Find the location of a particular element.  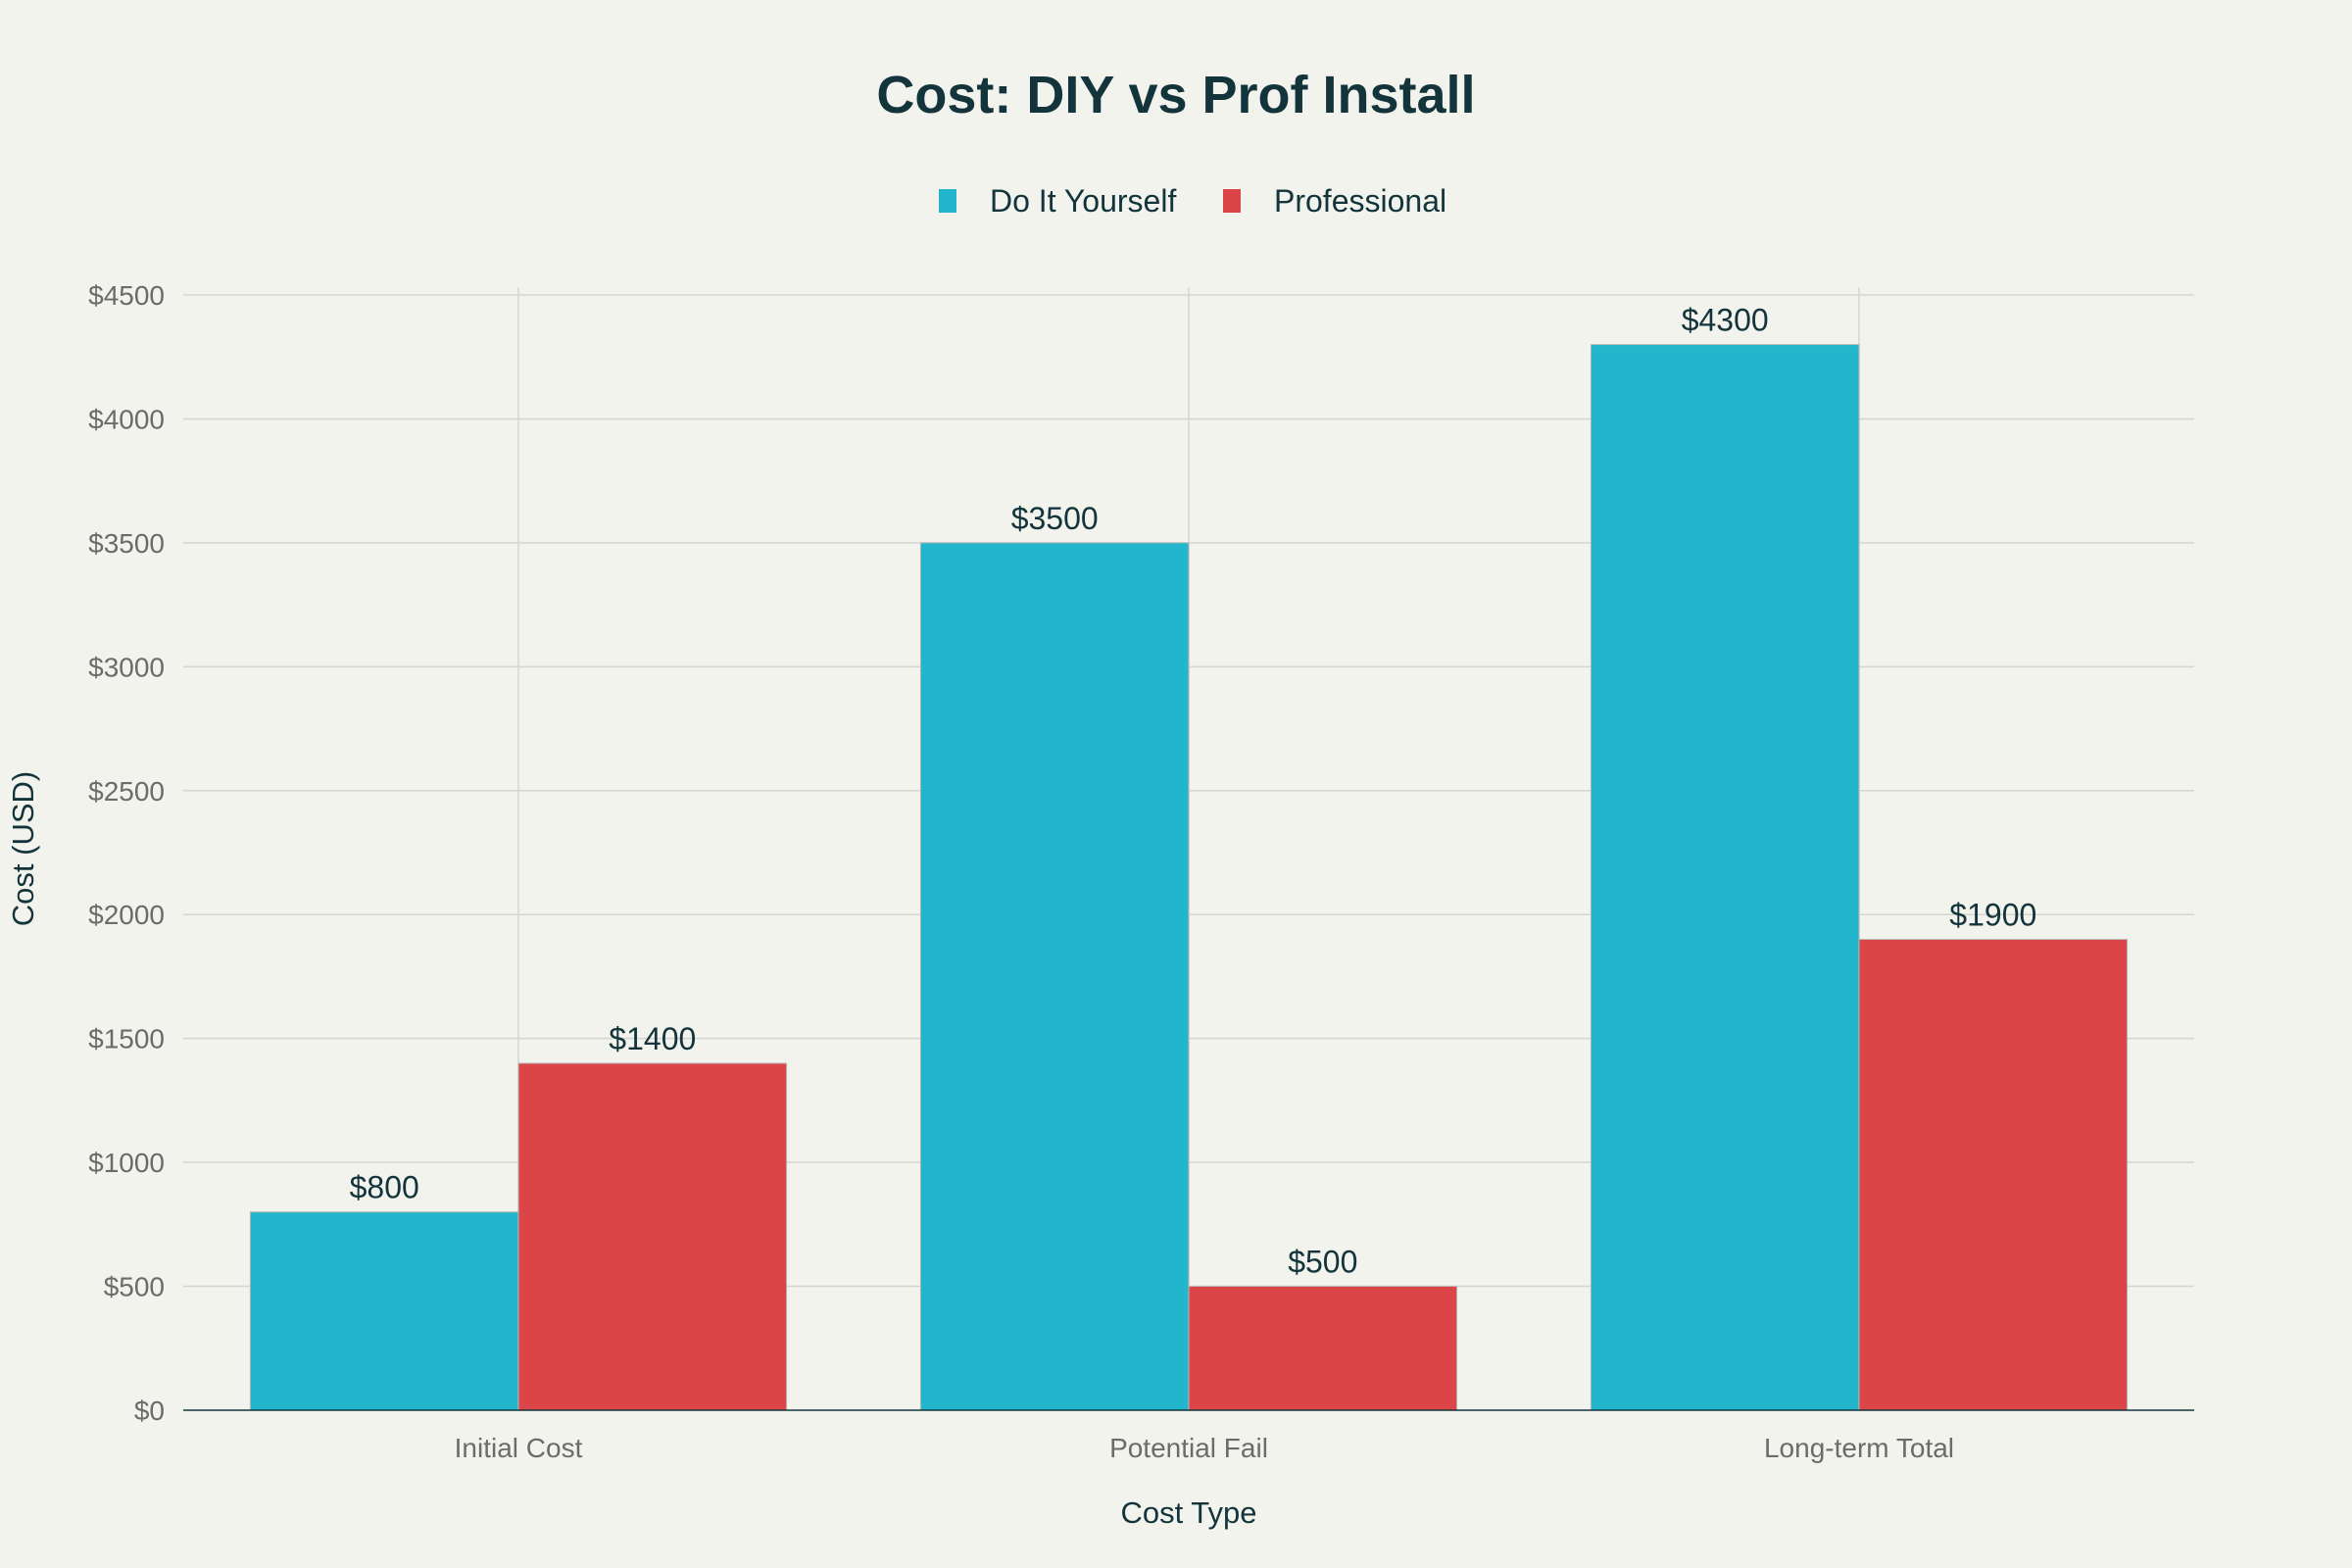

data-label: $1400 is located at coordinates (652, 1038).